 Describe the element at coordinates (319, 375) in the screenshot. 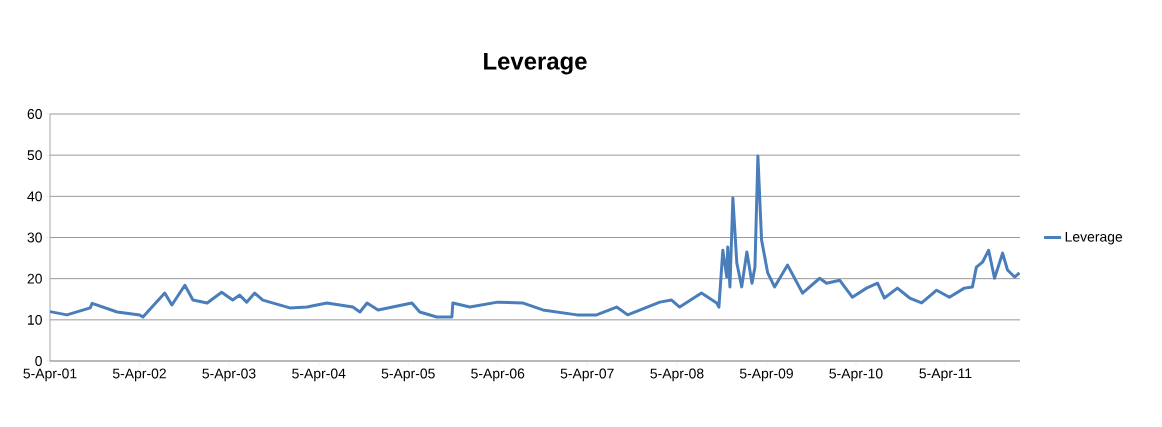

I see `x-tick-label: 5-Apr-04` at that location.